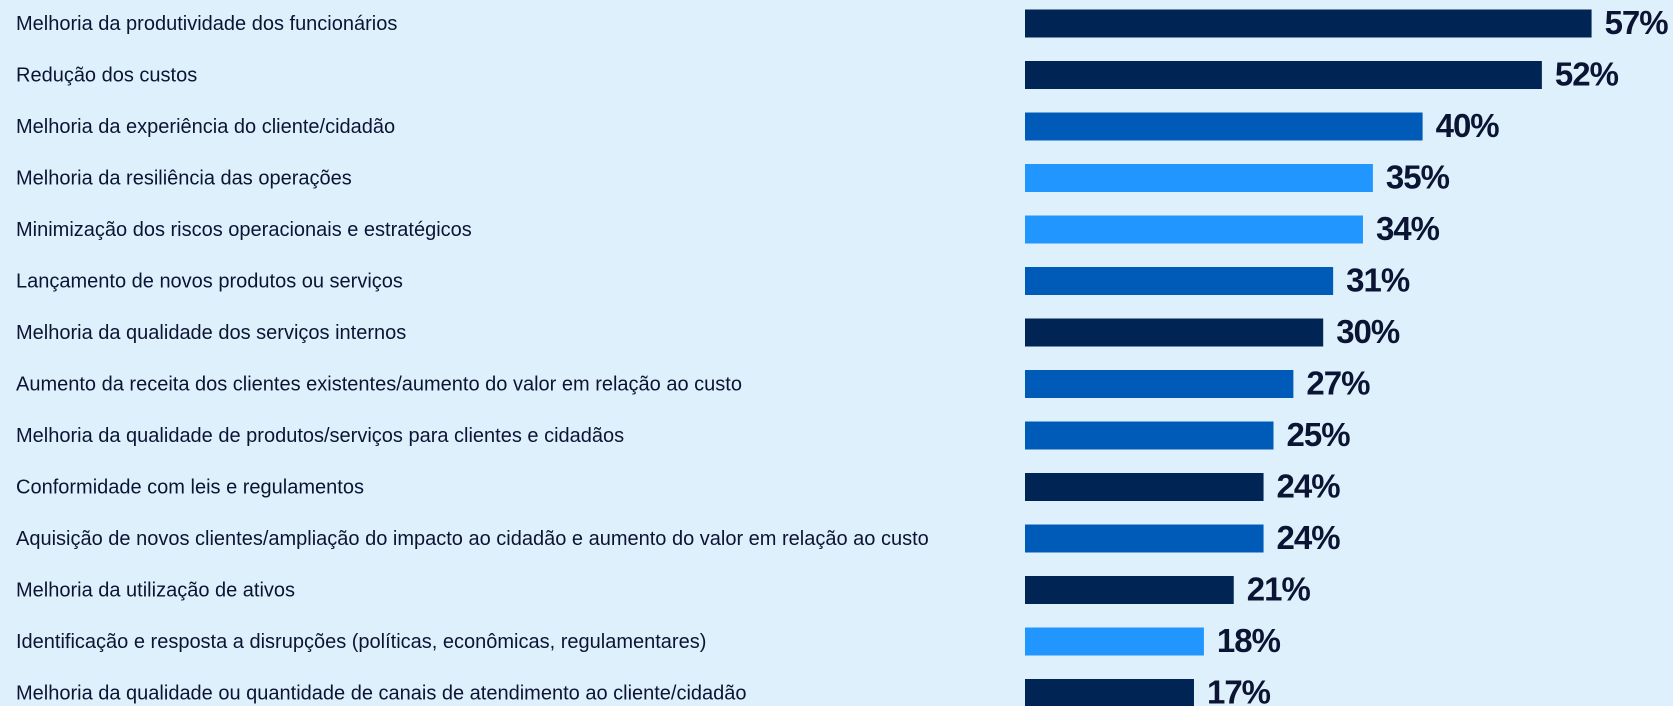 Image resolution: width=1673 pixels, height=706 pixels. What do you see at coordinates (155, 590) in the screenshot?
I see `category-label: Melhoria da utilização de ativos` at bounding box center [155, 590].